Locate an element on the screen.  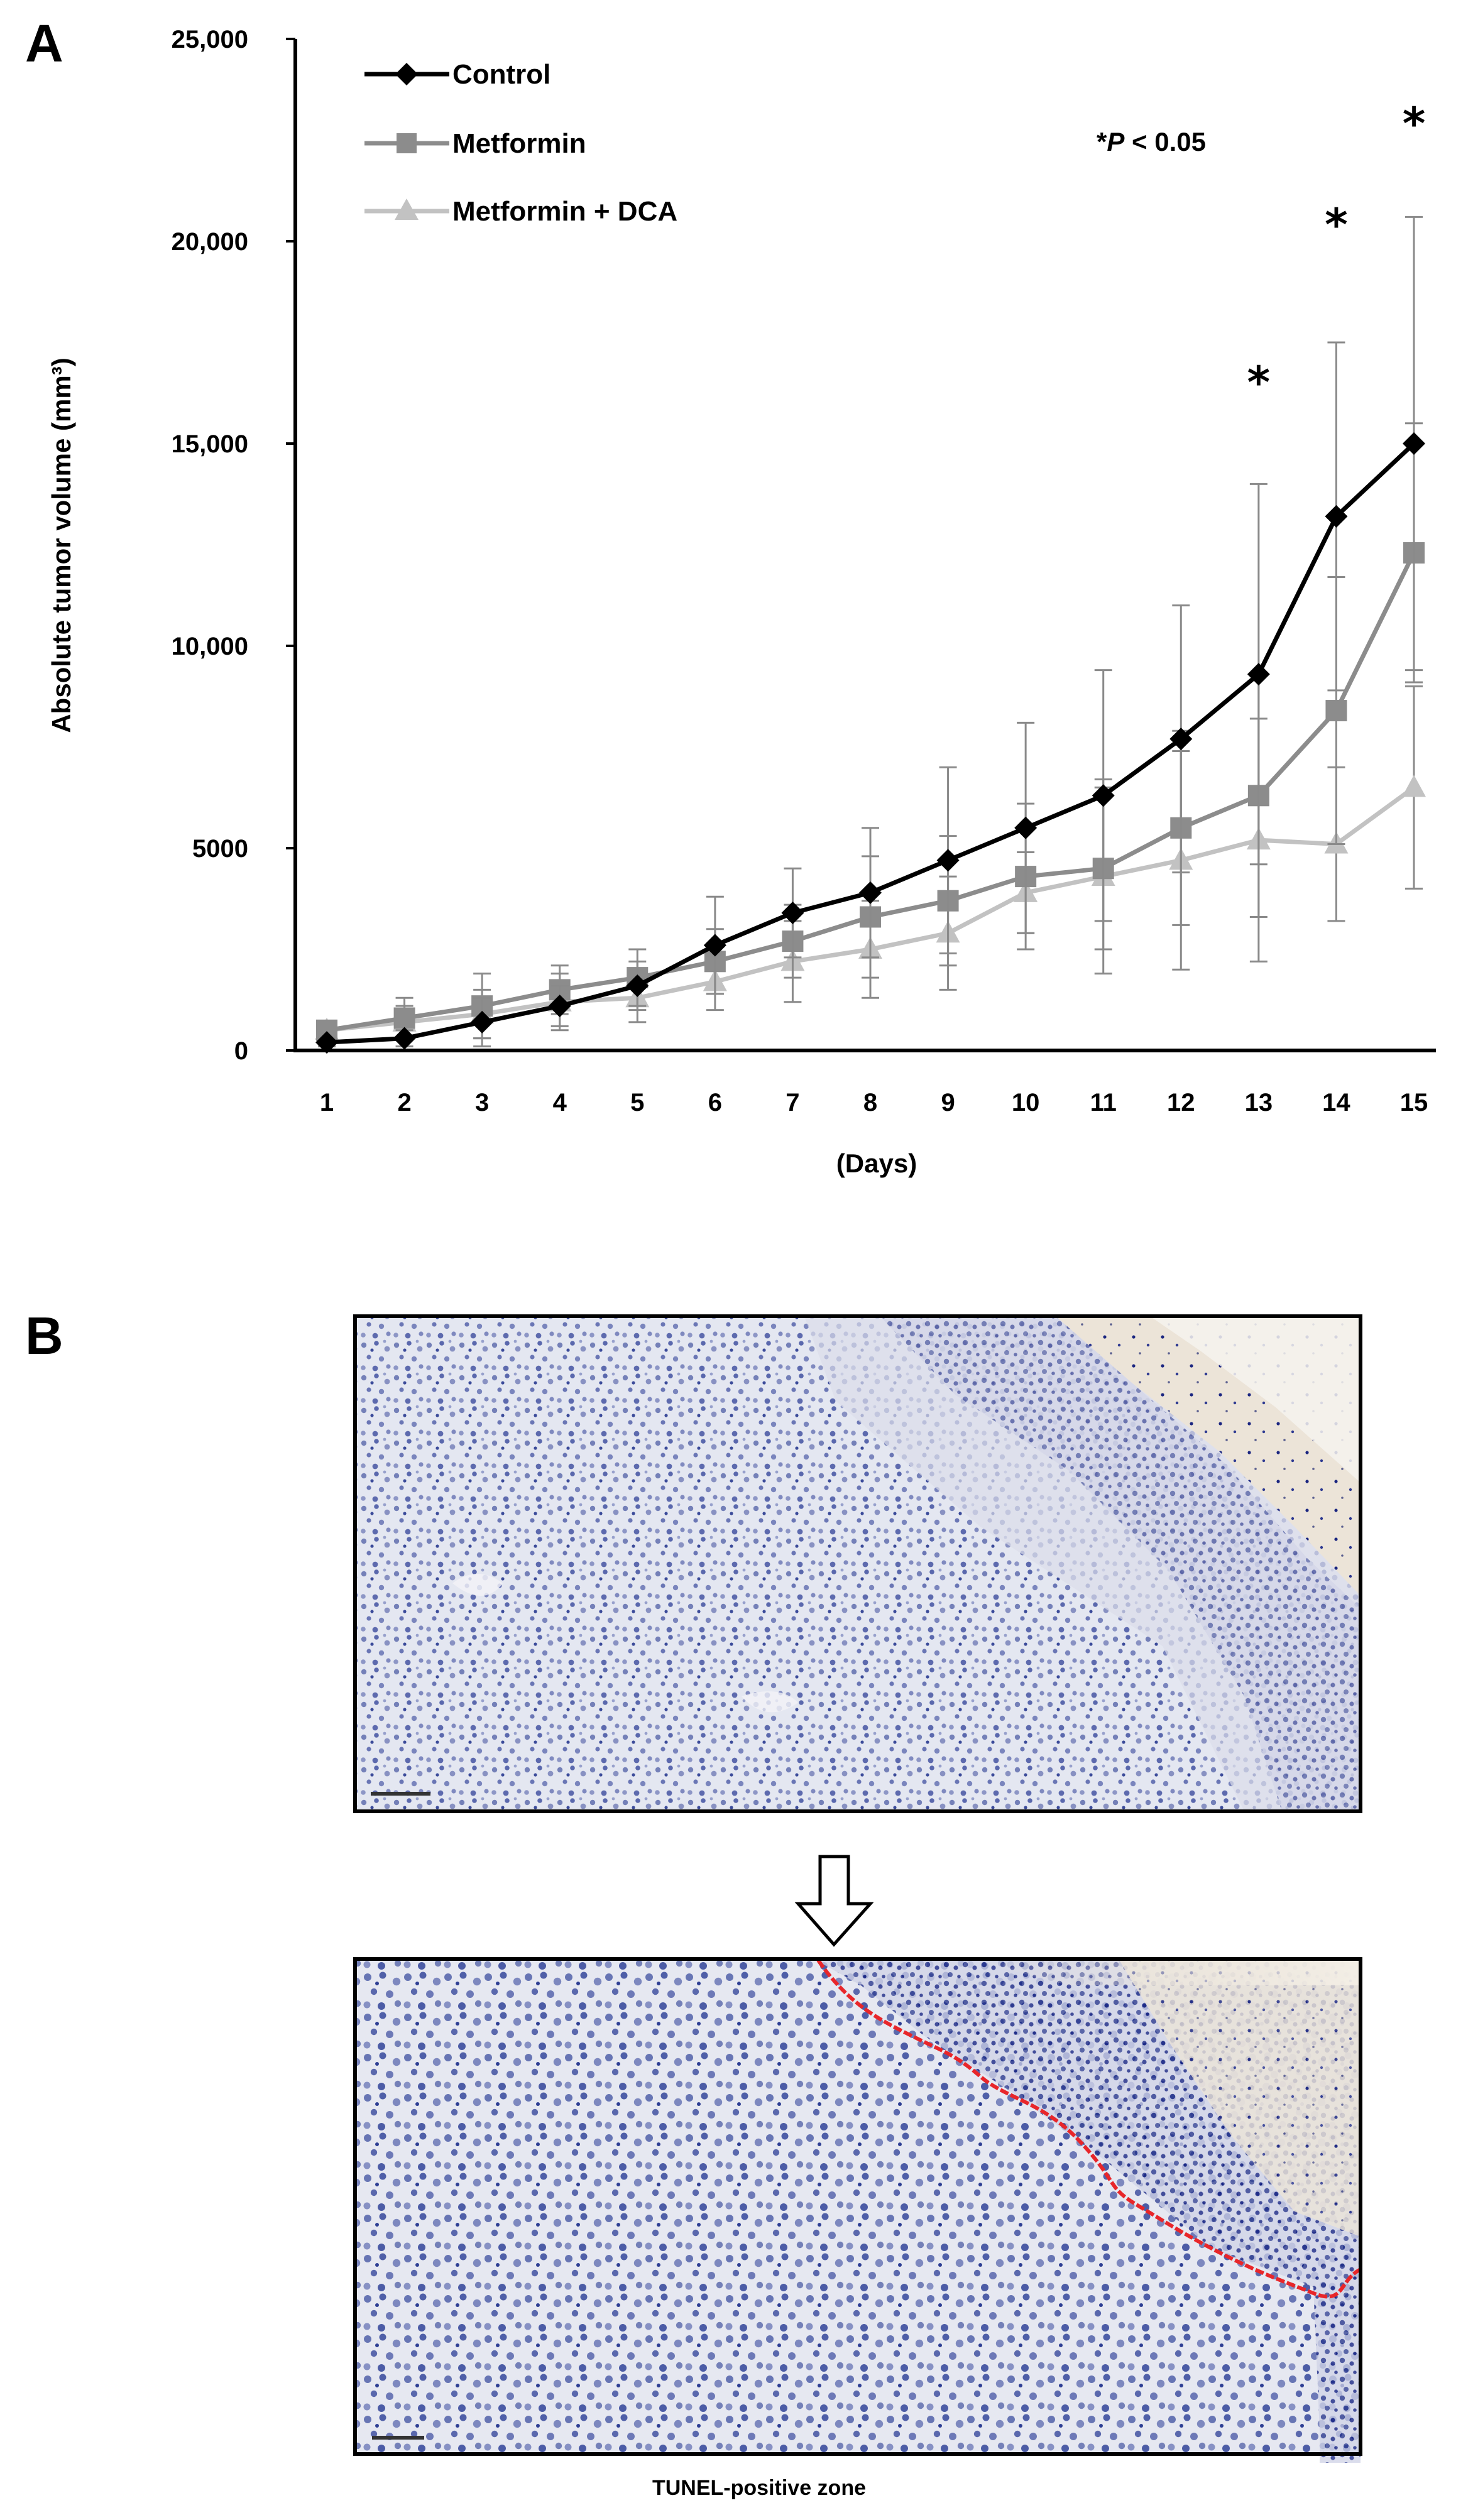
legend-item-metformin-dca: Metformin + DCA is located at coordinates (521, 211).